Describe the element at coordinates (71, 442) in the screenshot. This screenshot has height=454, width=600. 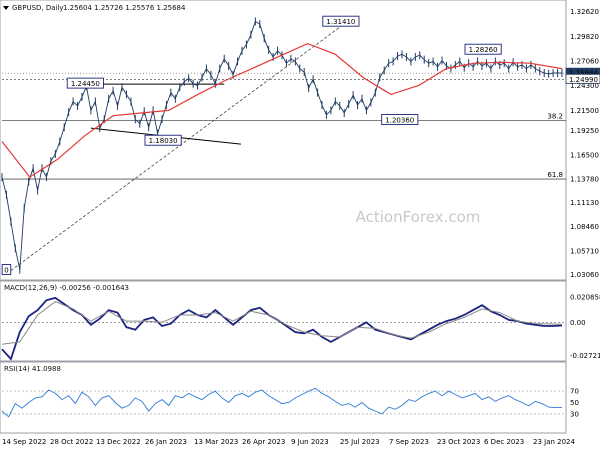
I see `x-tick-label: 28 Oct 2022` at that location.